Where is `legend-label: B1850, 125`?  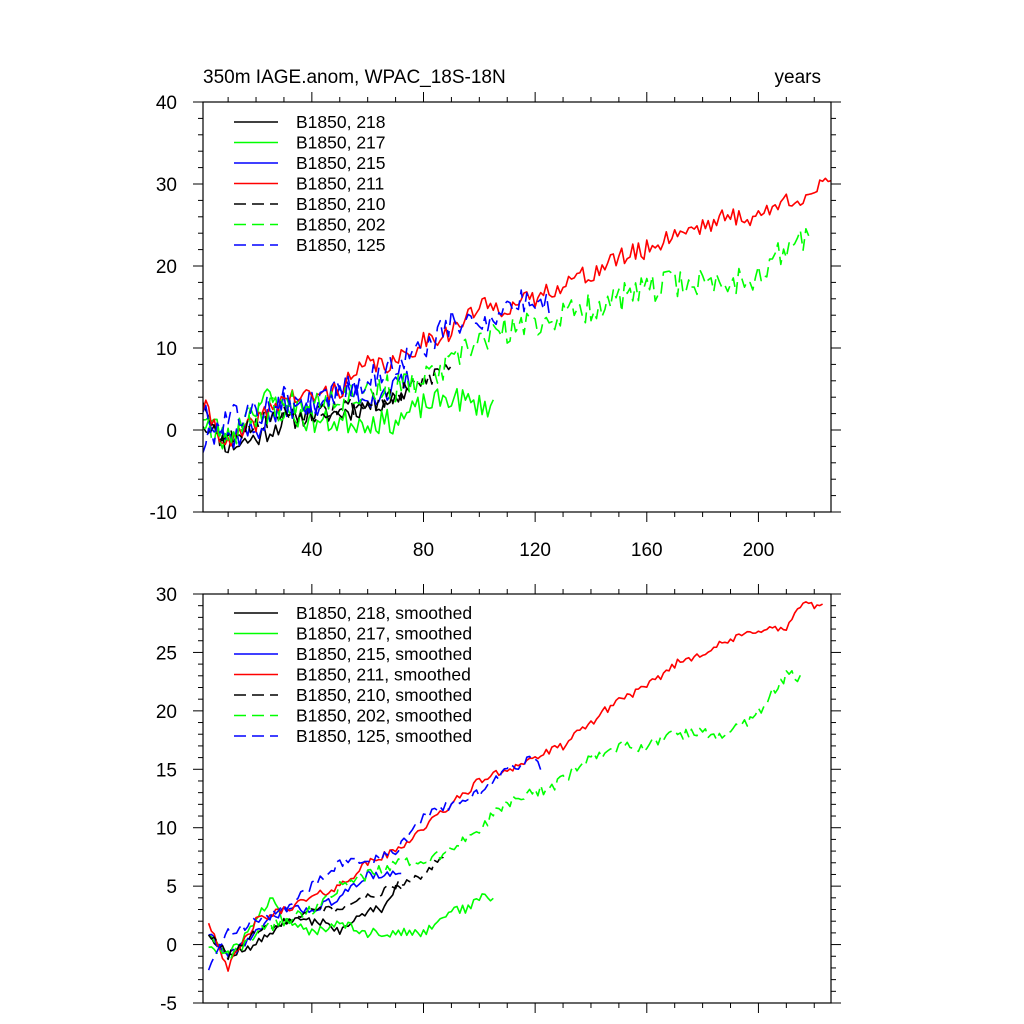
legend-label: B1850, 125 is located at coordinates (341, 245).